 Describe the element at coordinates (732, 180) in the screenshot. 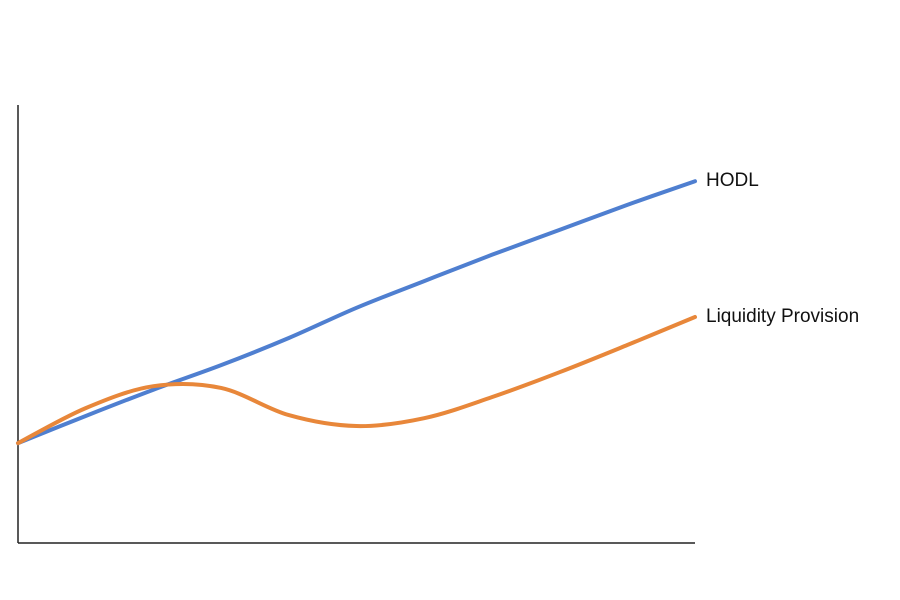

I see `series-label: HODL` at that location.